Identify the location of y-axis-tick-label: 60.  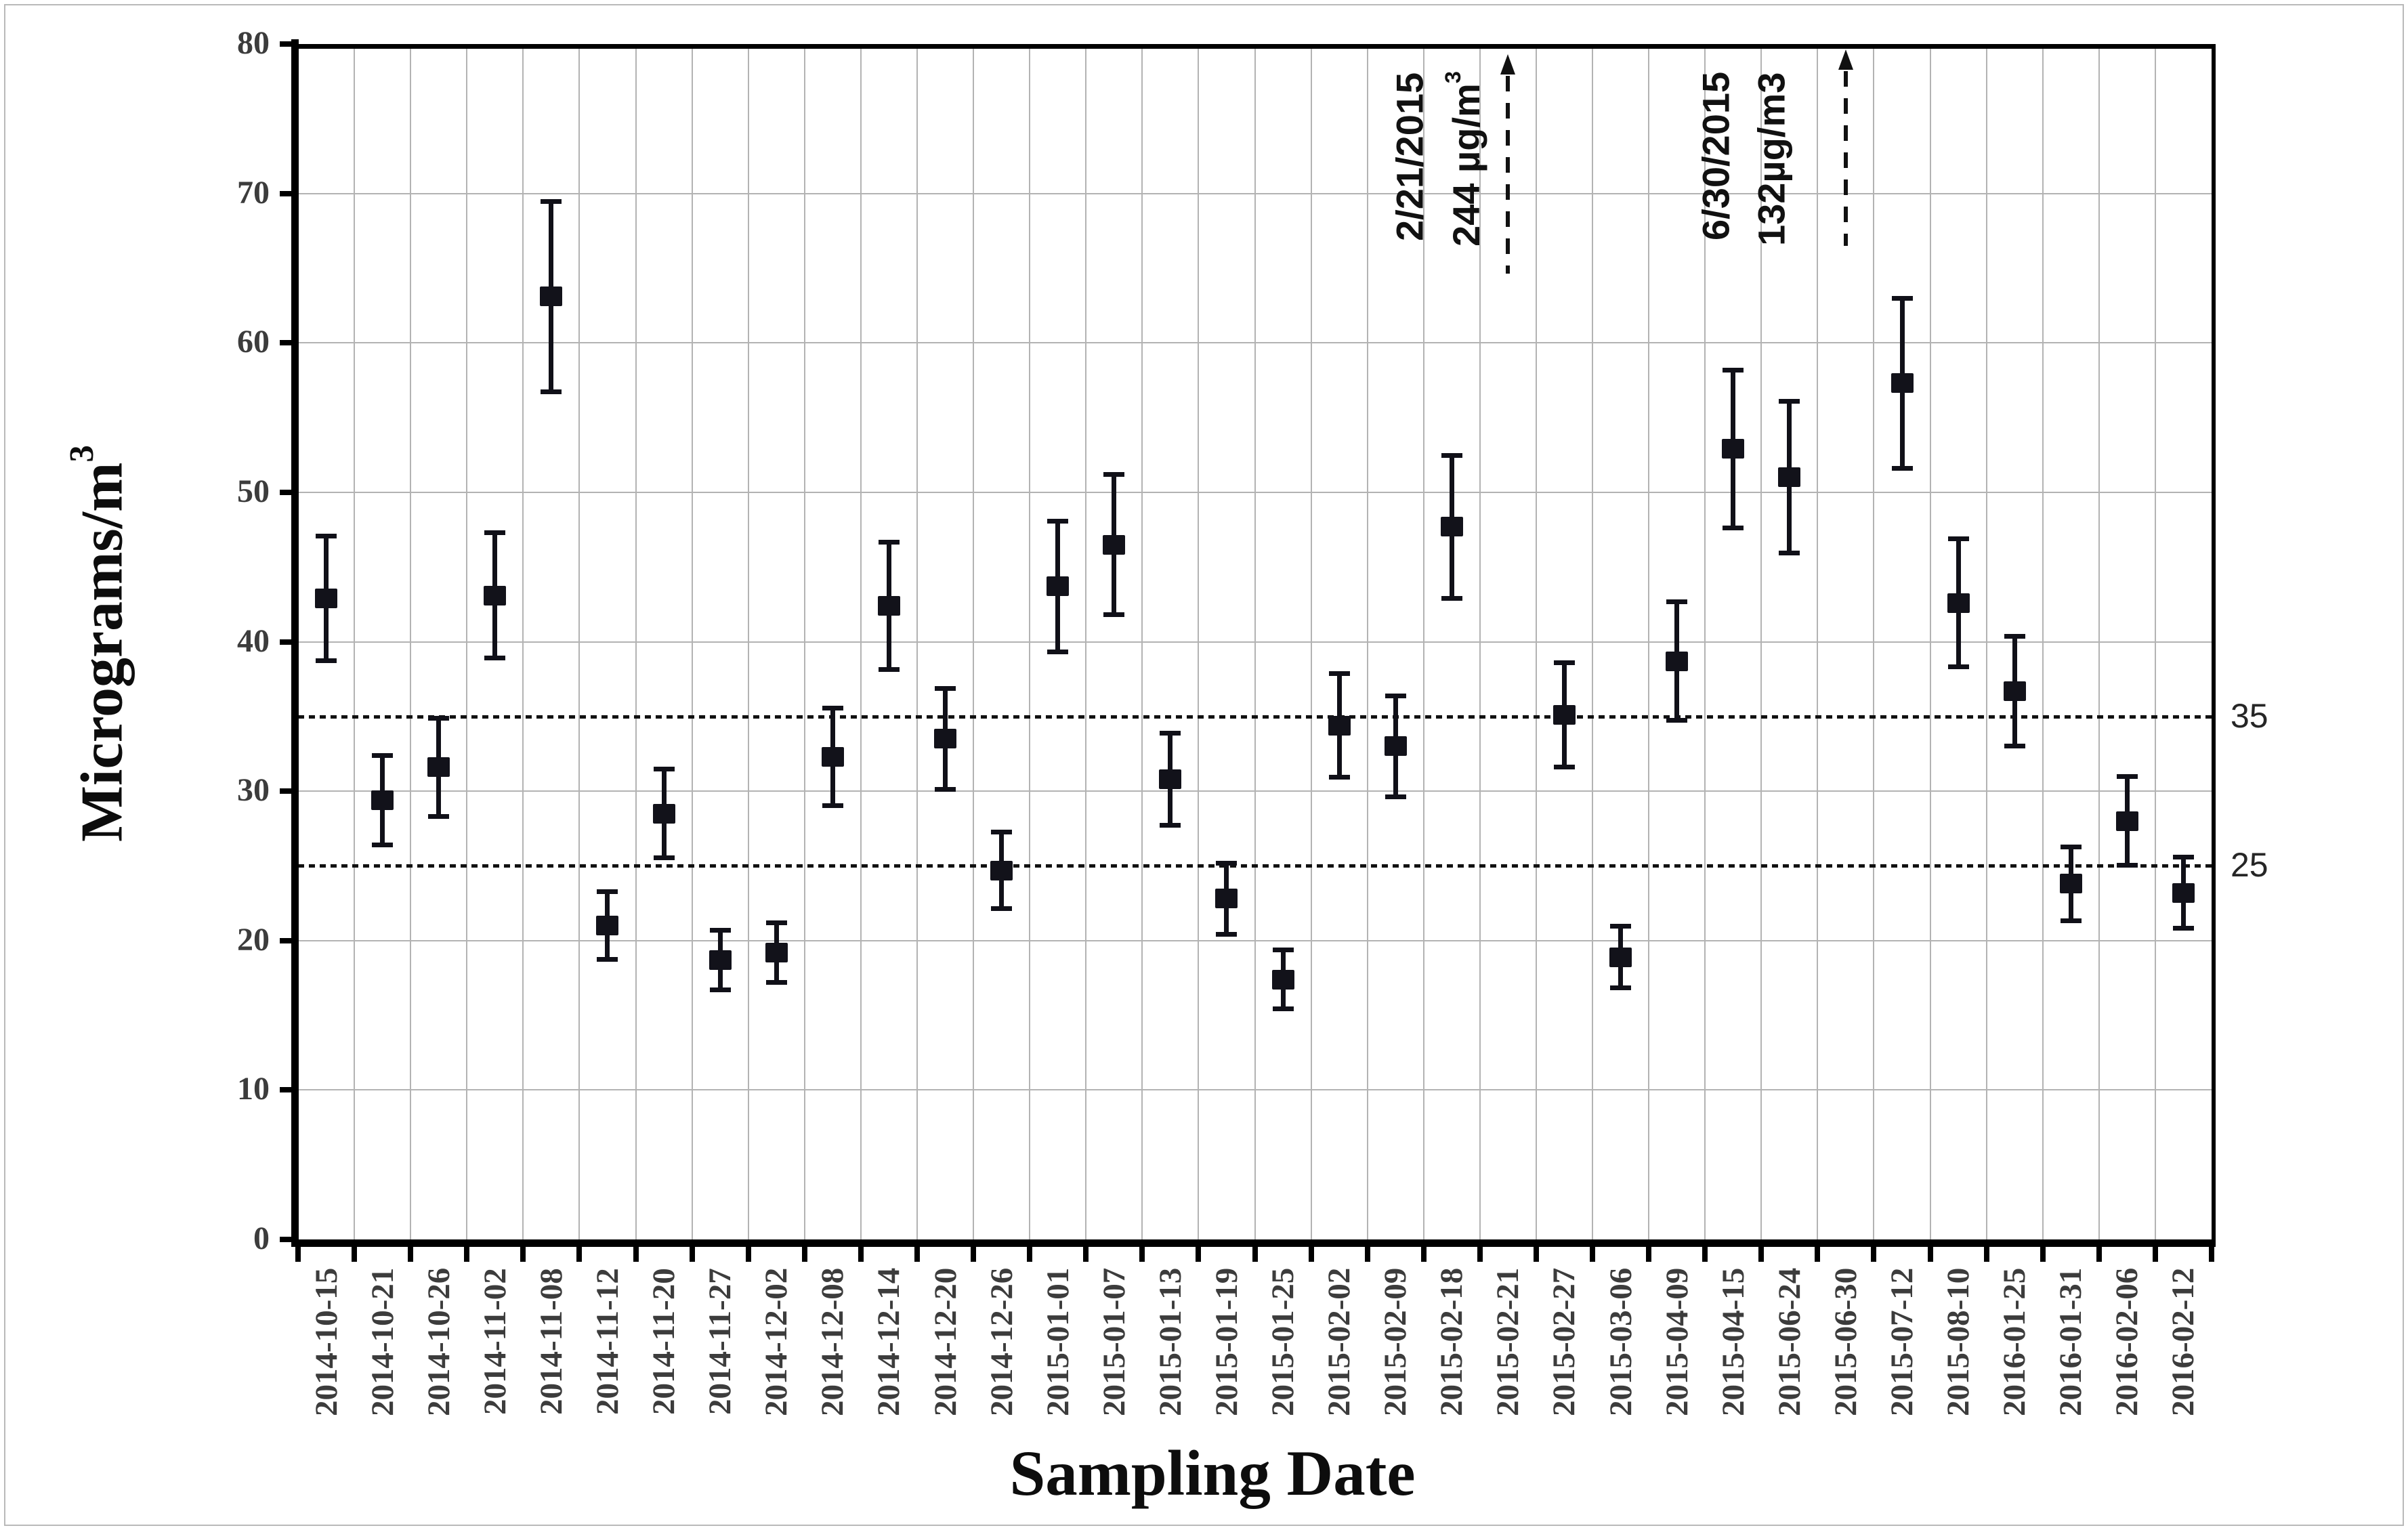
(253, 342).